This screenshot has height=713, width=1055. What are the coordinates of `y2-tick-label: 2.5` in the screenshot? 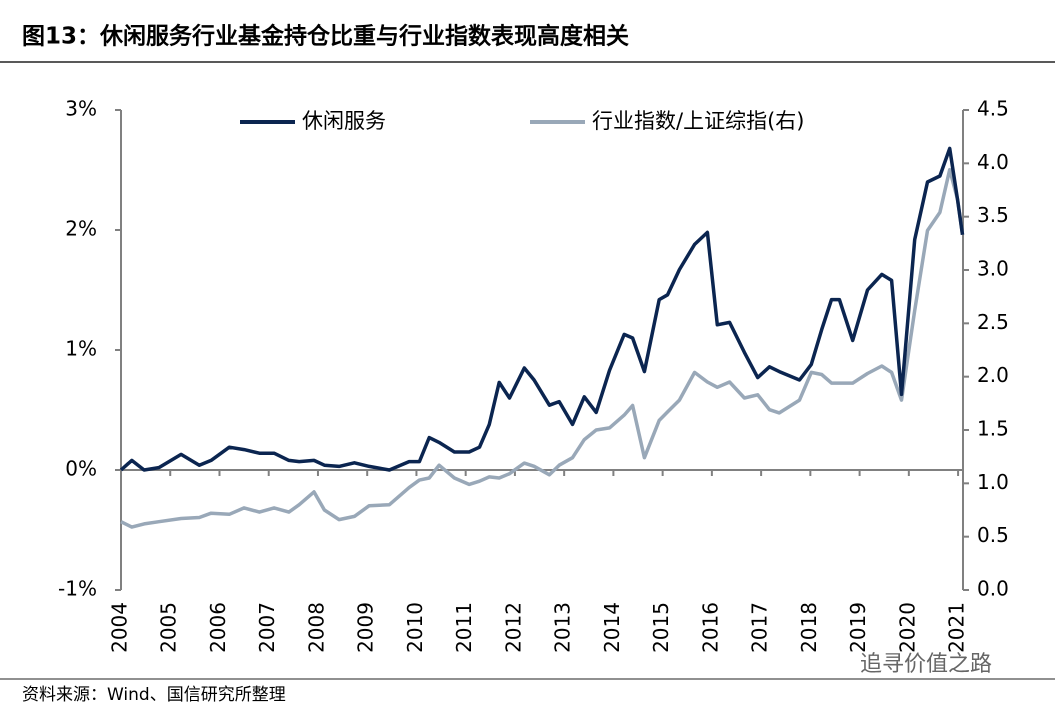 It's located at (993, 322).